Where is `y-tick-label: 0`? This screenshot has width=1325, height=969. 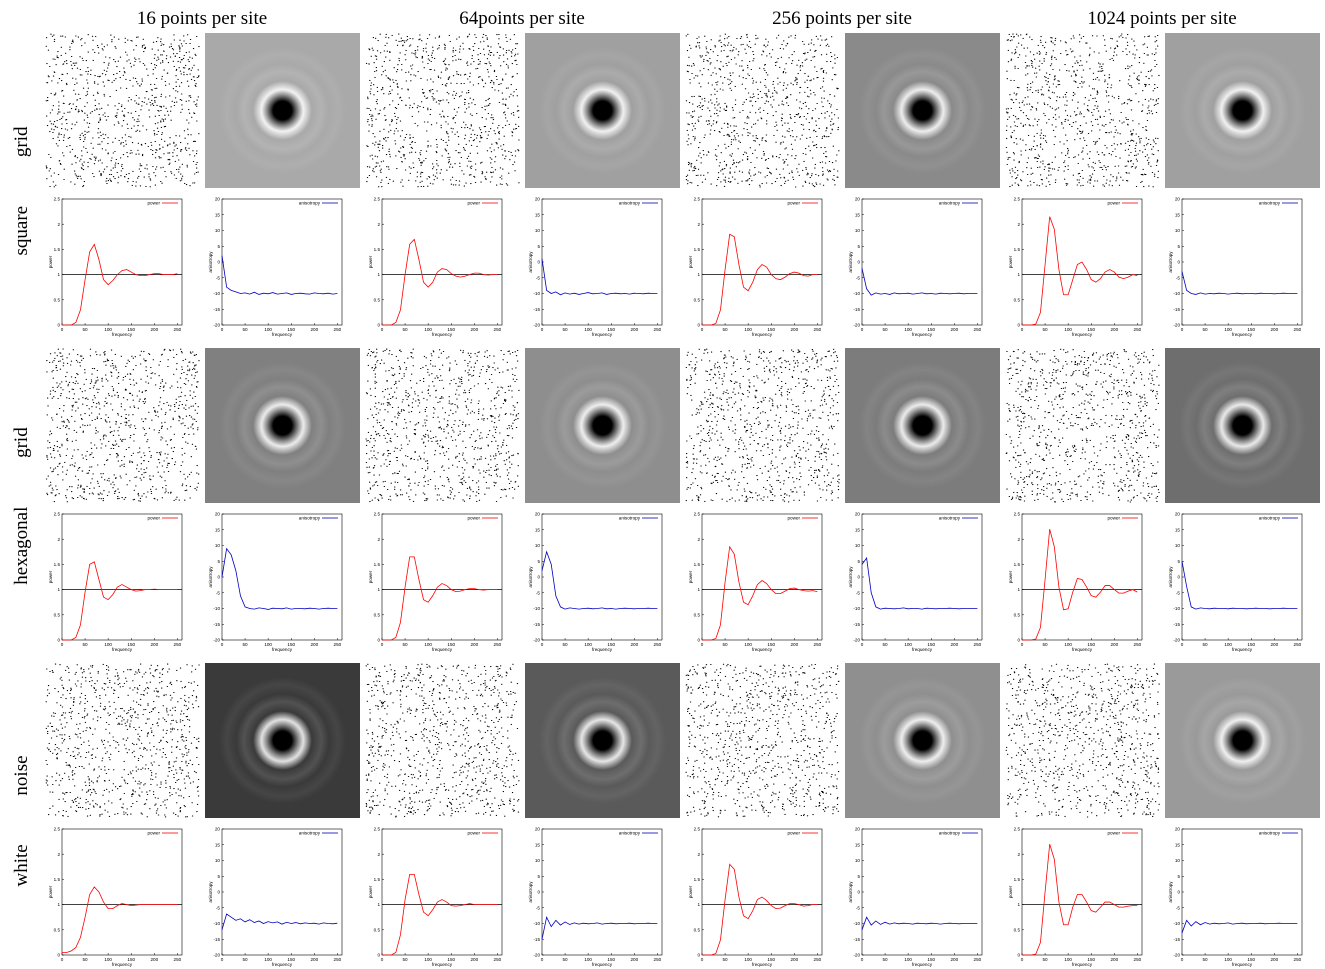
y-tick-label: 0 is located at coordinates (858, 577).